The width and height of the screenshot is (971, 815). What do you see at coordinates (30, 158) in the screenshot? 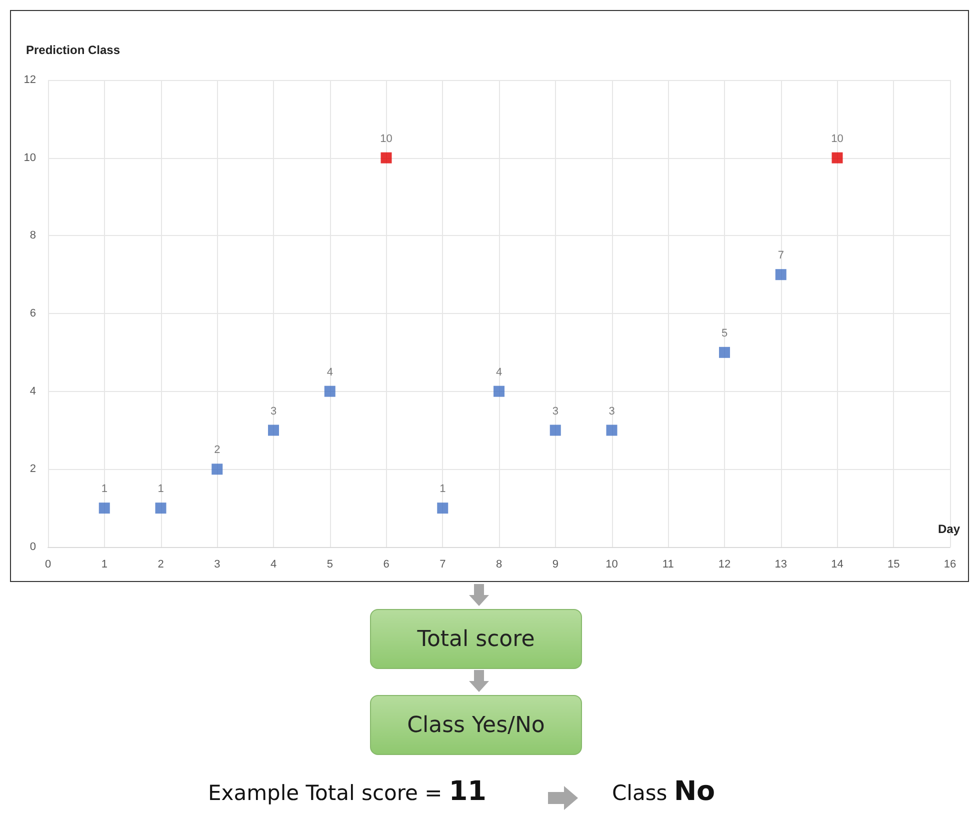
I see `y-tick-label: 10` at bounding box center [30, 158].